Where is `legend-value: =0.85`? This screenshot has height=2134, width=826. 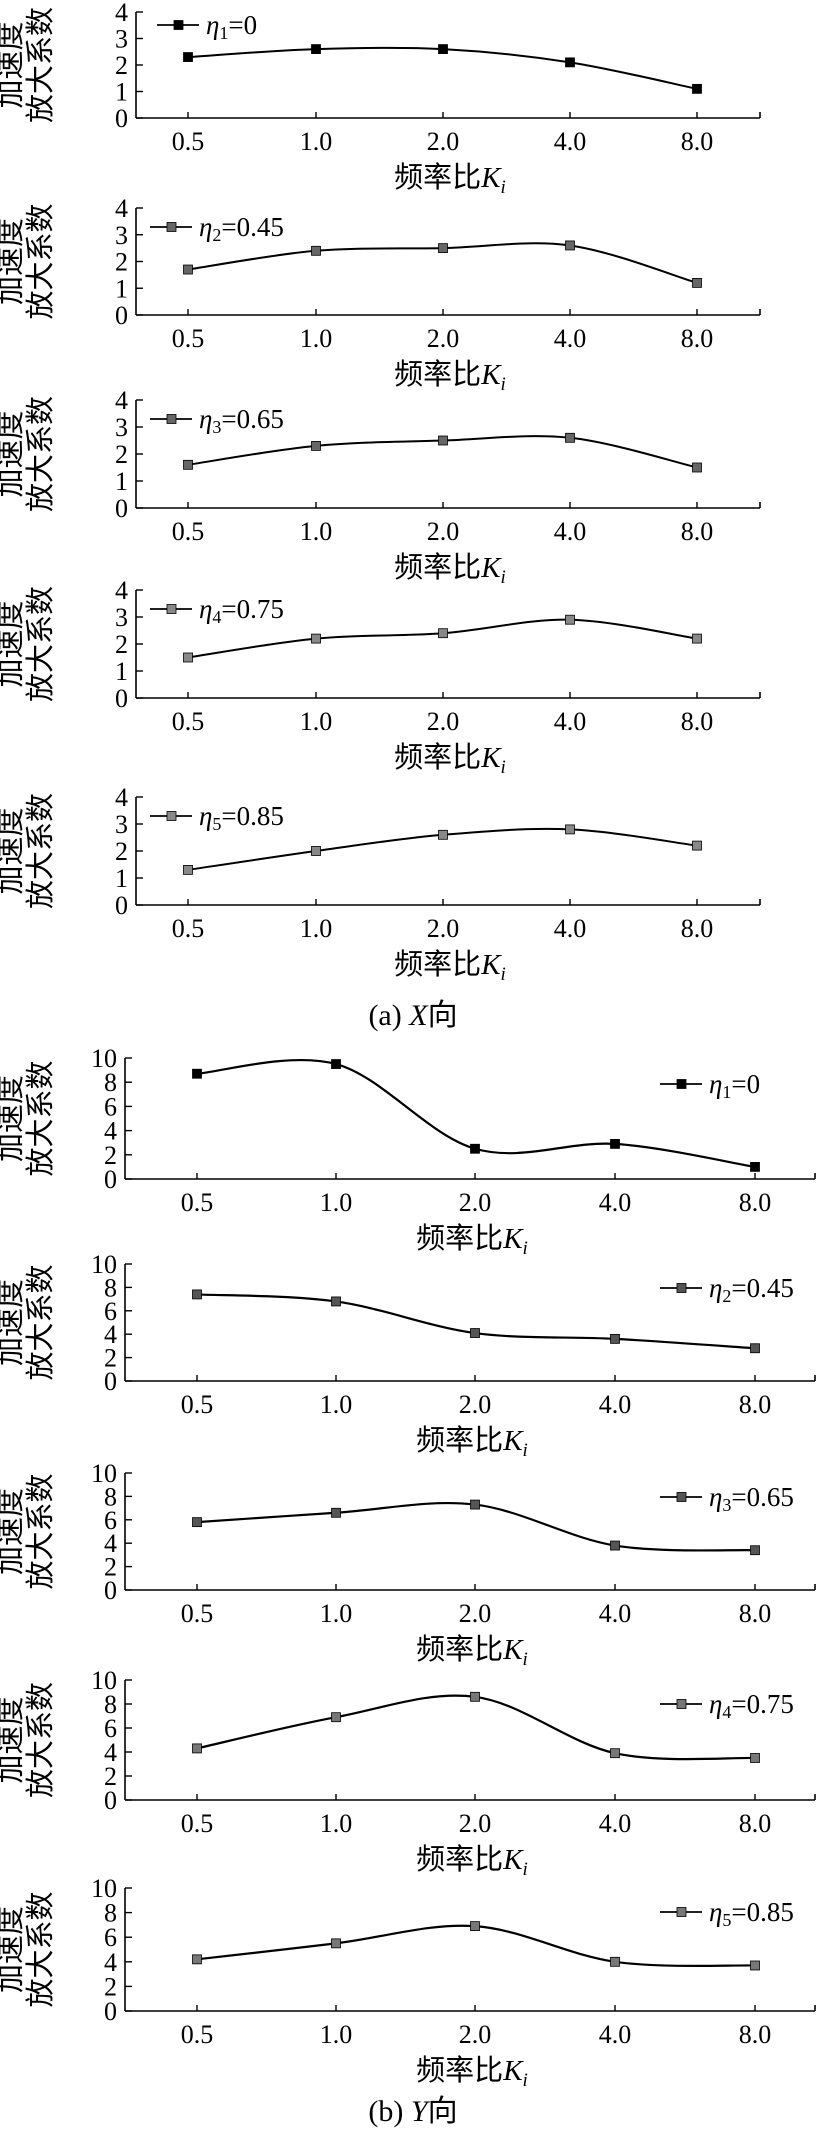
legend-value: =0.85 is located at coordinates (252, 816).